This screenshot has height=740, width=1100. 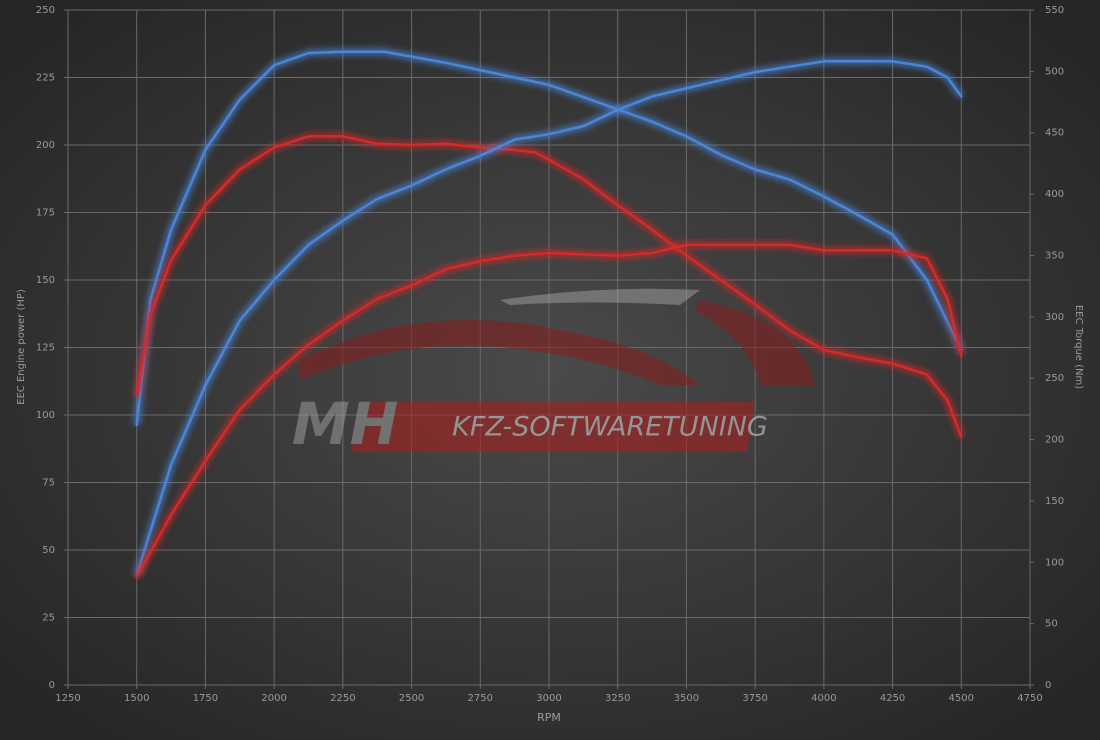 I want to click on y2-tick-label: 500, so click(x=1054, y=71).